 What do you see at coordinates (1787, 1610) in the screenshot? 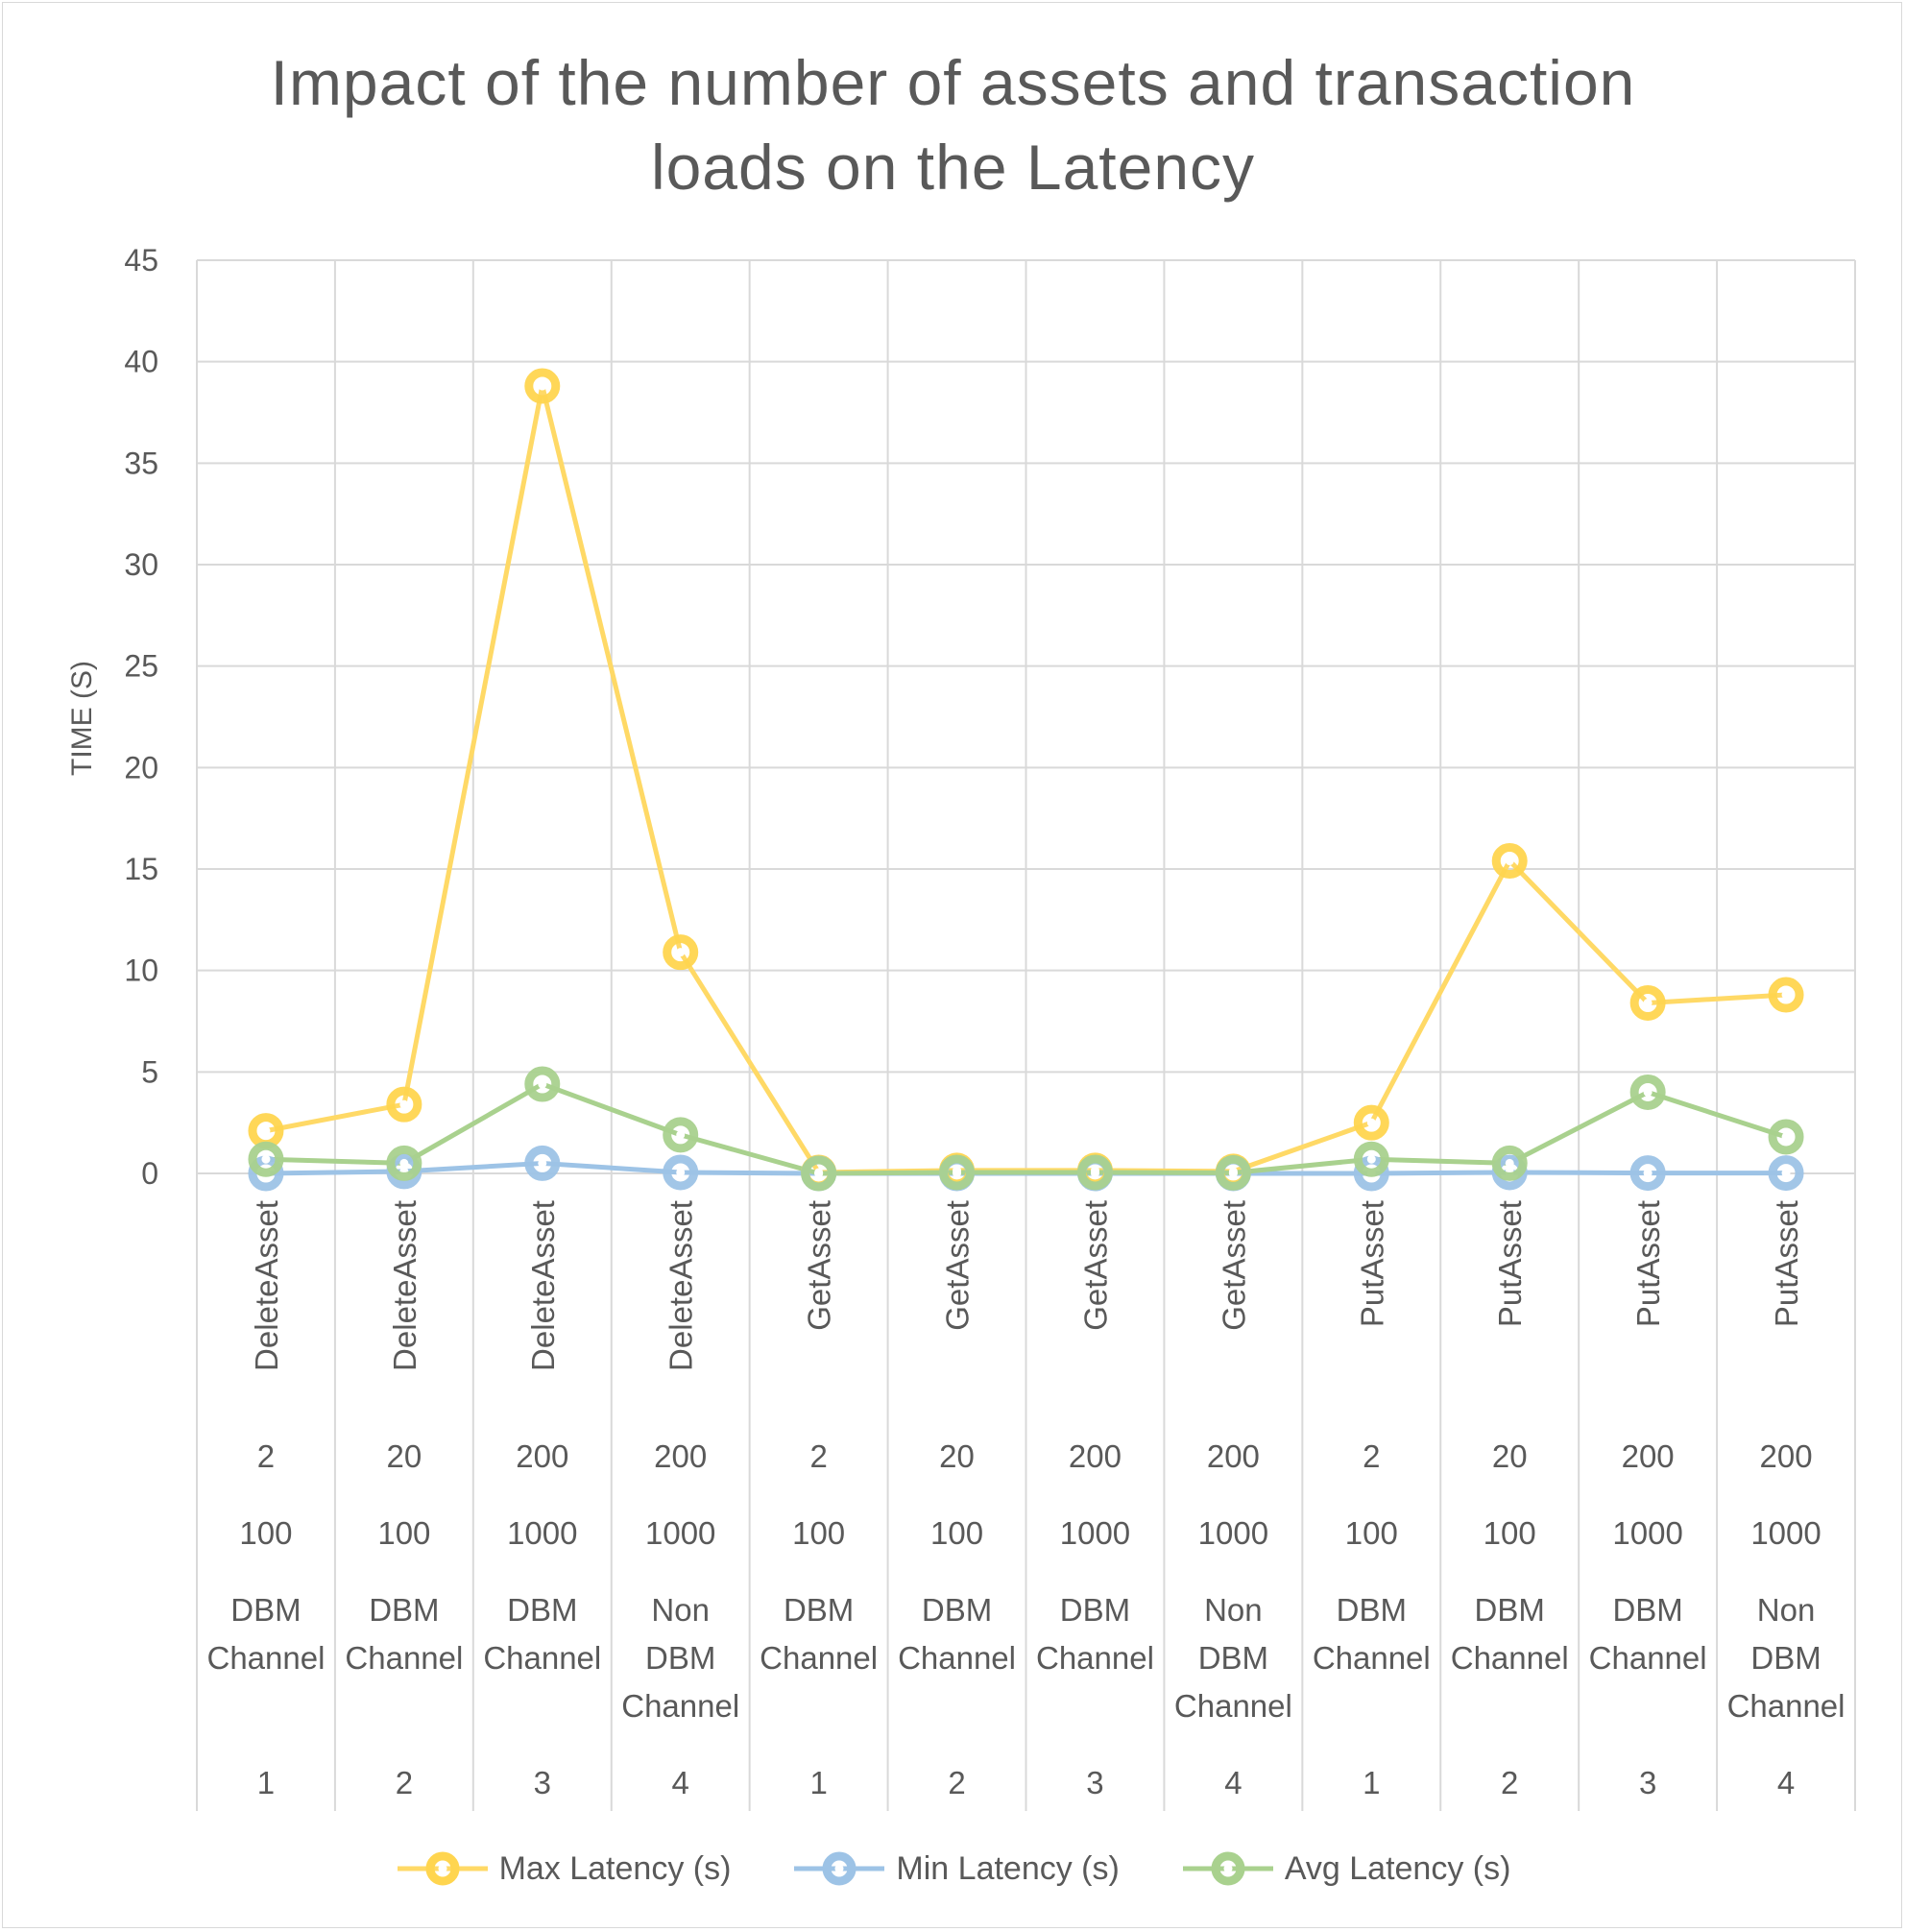
I see `category-channel-label: Non` at bounding box center [1787, 1610].